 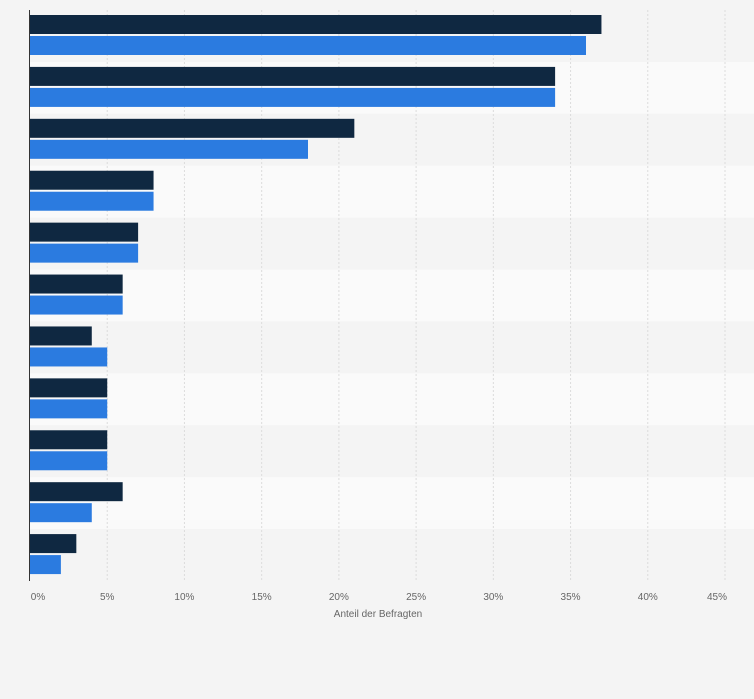 I want to click on x-tick-label: 10%, so click(x=184, y=597).